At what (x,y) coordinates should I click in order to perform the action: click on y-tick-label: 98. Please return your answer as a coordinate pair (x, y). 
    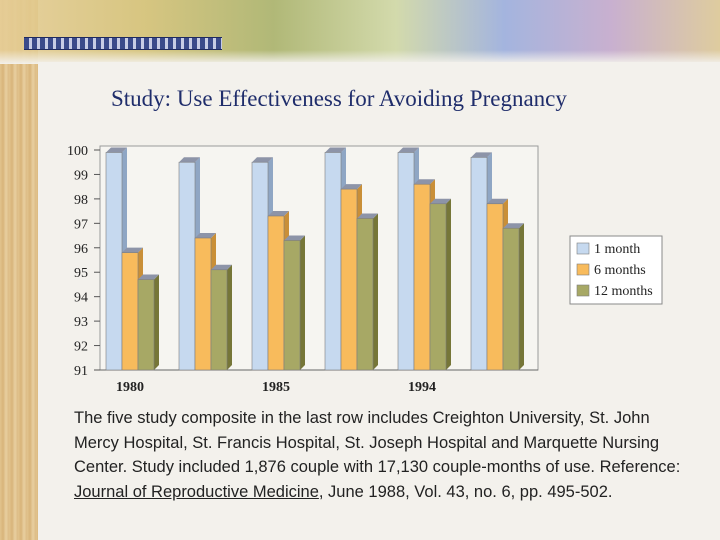
    Looking at the image, I should click on (81, 200).